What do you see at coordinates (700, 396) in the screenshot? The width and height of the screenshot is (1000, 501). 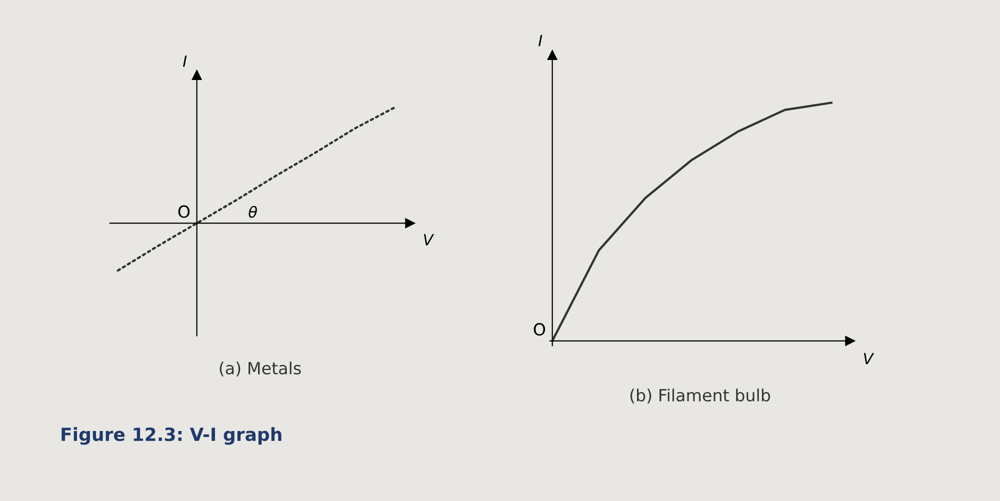 I see `text: (b) Filament bulb` at bounding box center [700, 396].